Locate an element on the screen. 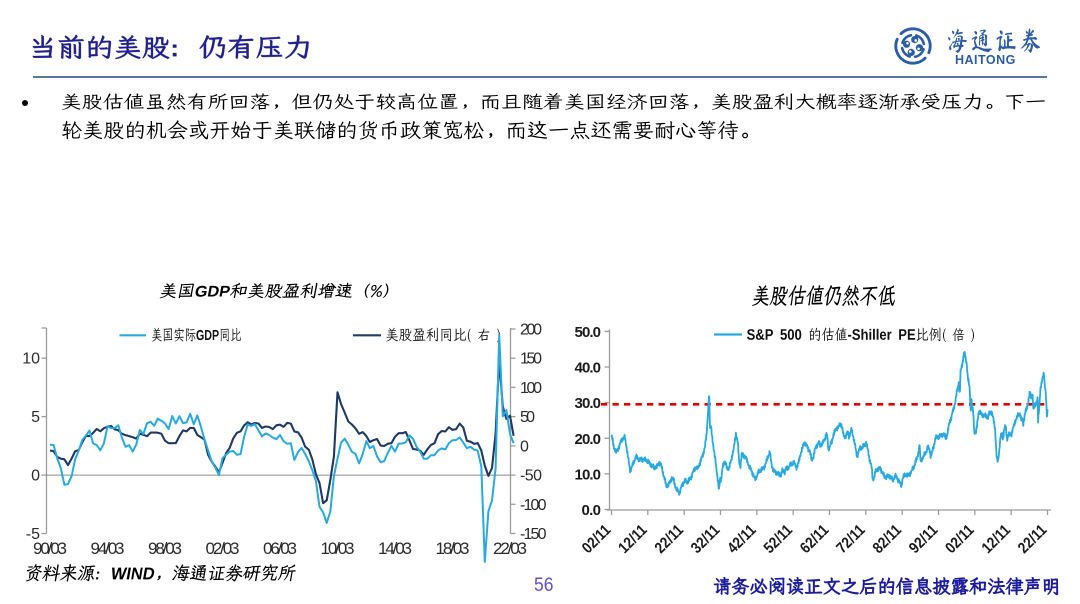 The image size is (1080, 604). svg-text: 20.0 is located at coordinates (588, 439).